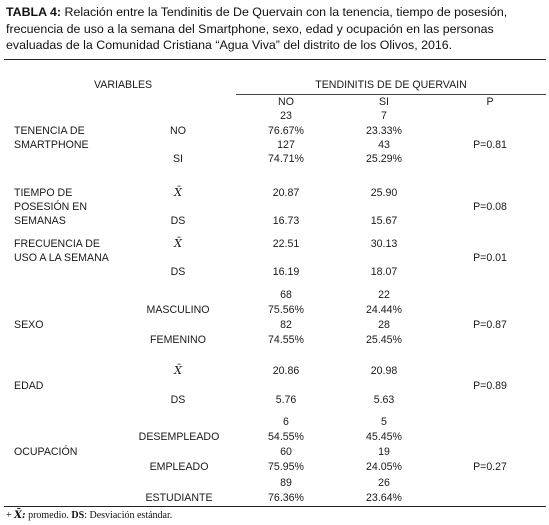 The image size is (549, 525). What do you see at coordinates (490, 325) in the screenshot?
I see `sexo-p-value: P=0.87` at bounding box center [490, 325].